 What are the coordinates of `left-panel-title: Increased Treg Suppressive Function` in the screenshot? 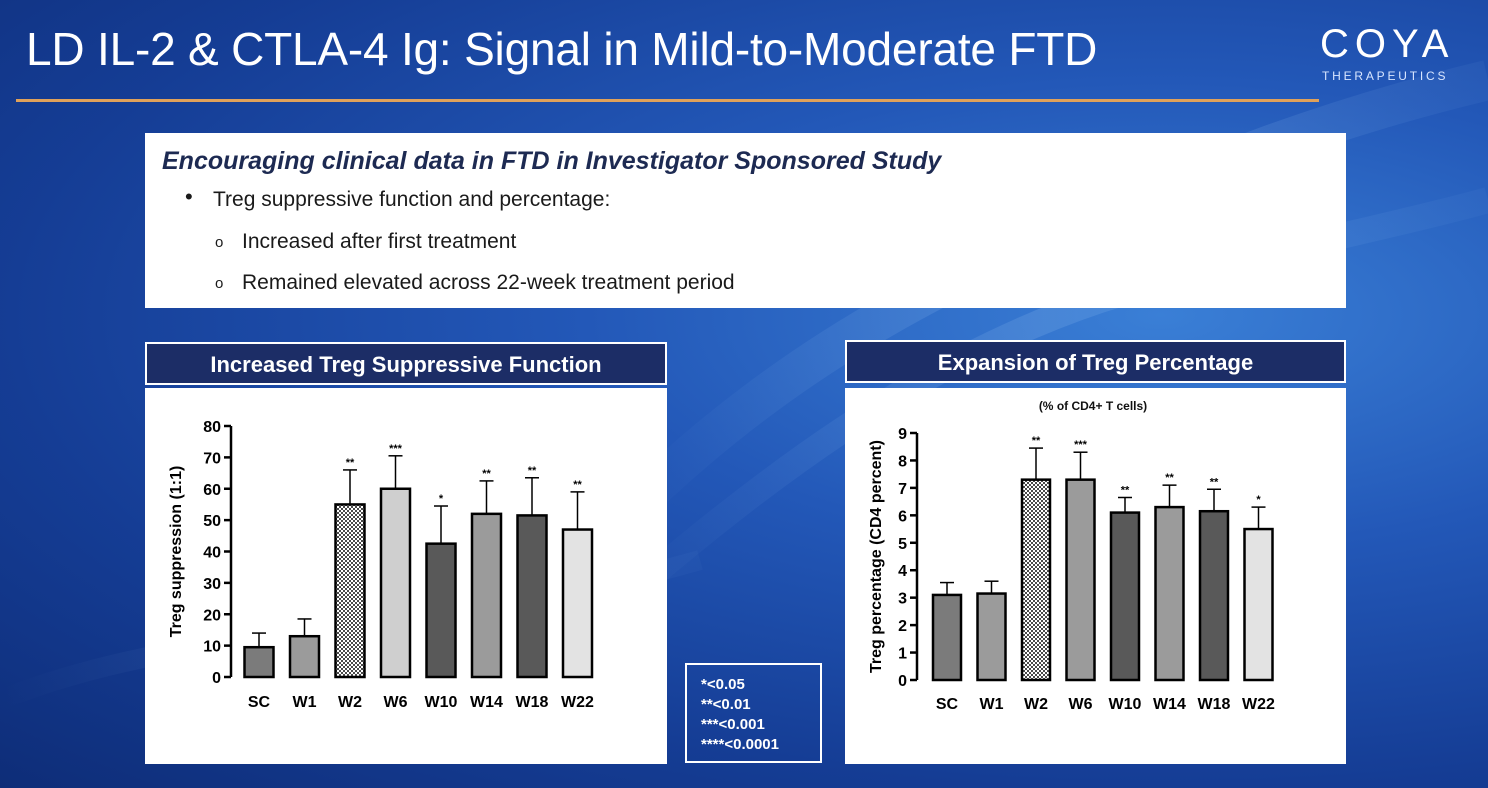 It's located at (406, 363).